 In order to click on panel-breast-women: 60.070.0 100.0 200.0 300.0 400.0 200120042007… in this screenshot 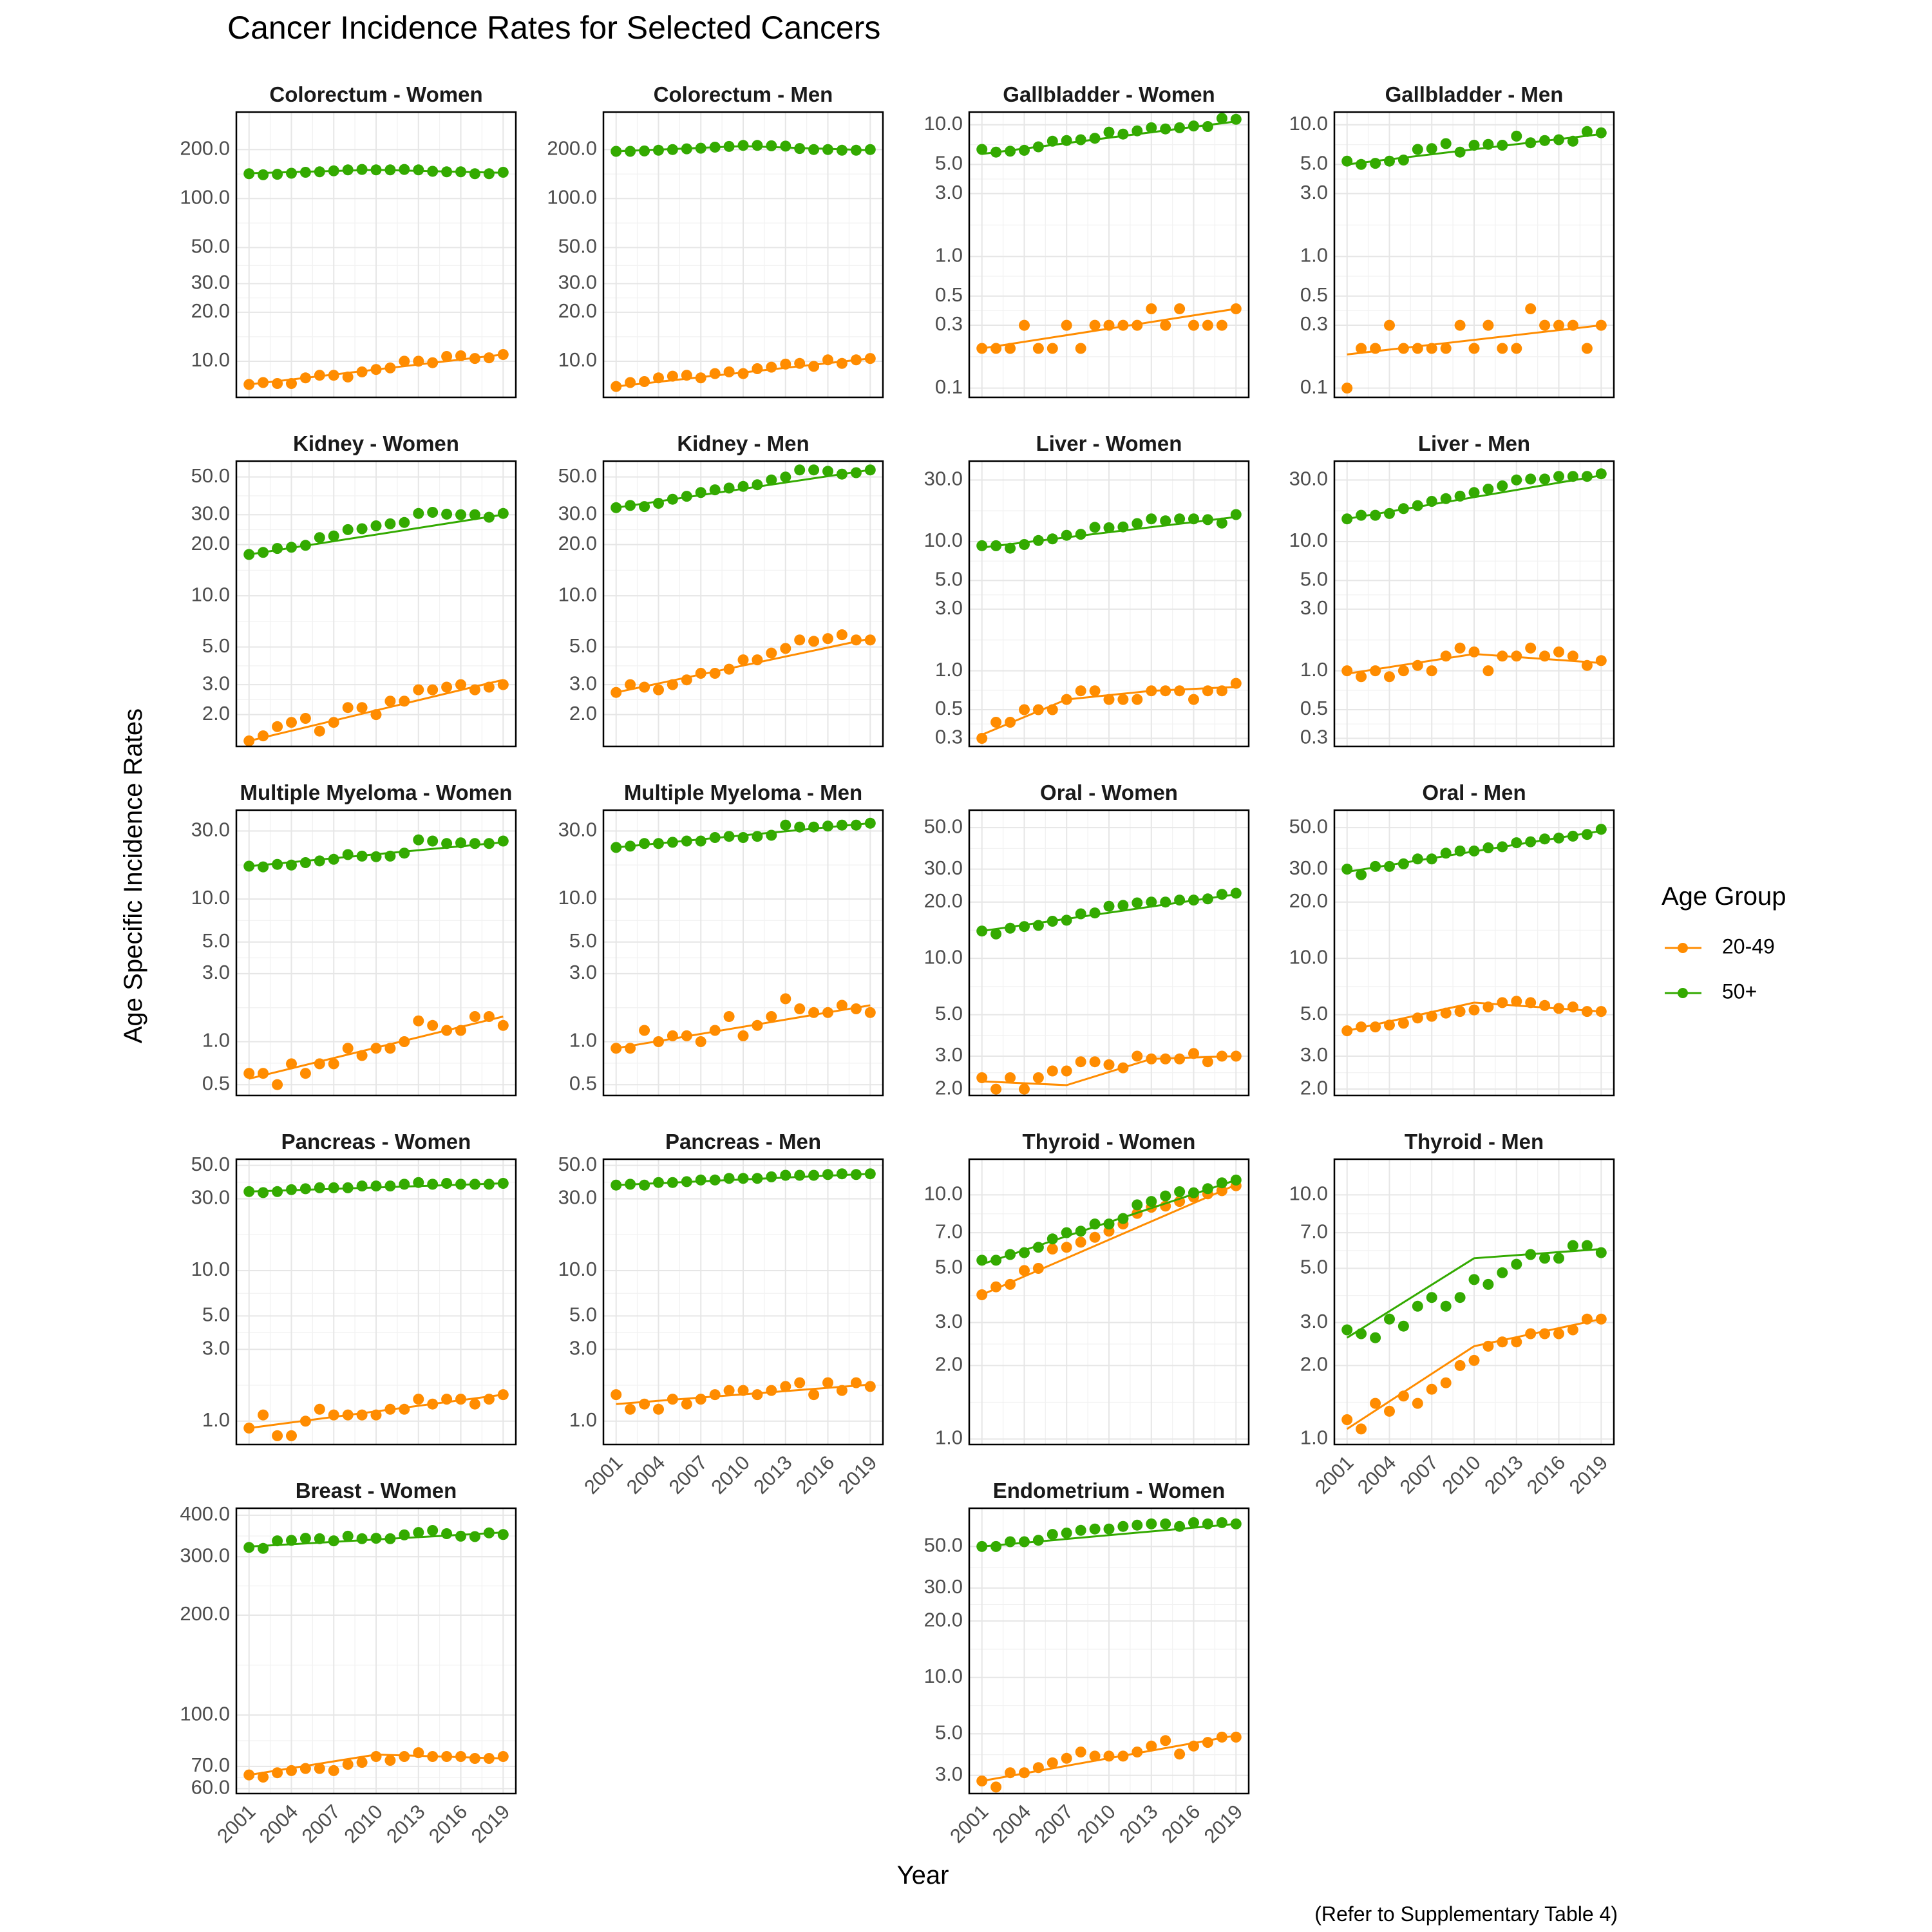, I will do `click(349, 1663)`.